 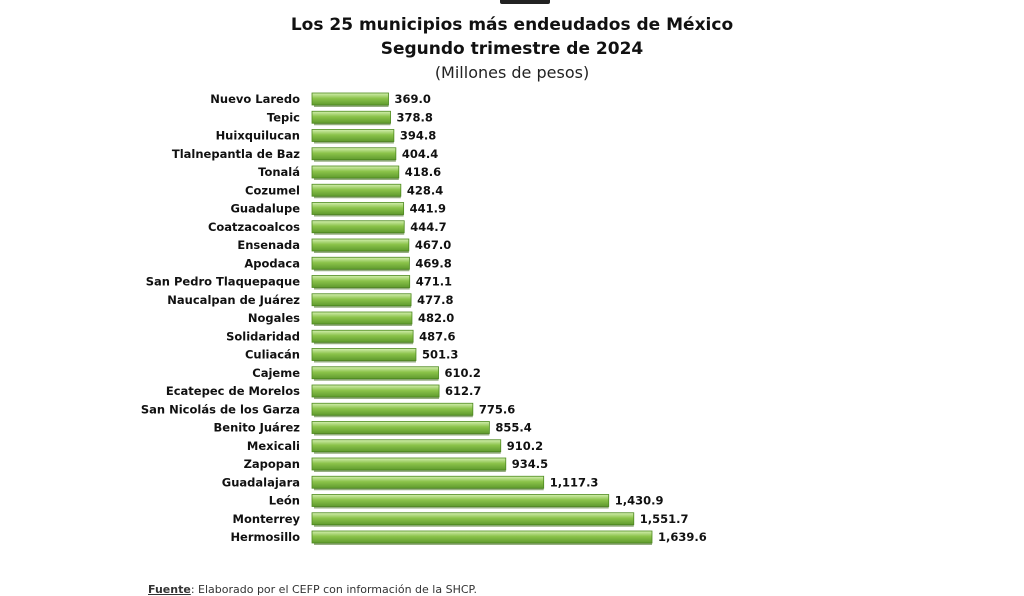 I want to click on value-label: 404.4, so click(x=420, y=154).